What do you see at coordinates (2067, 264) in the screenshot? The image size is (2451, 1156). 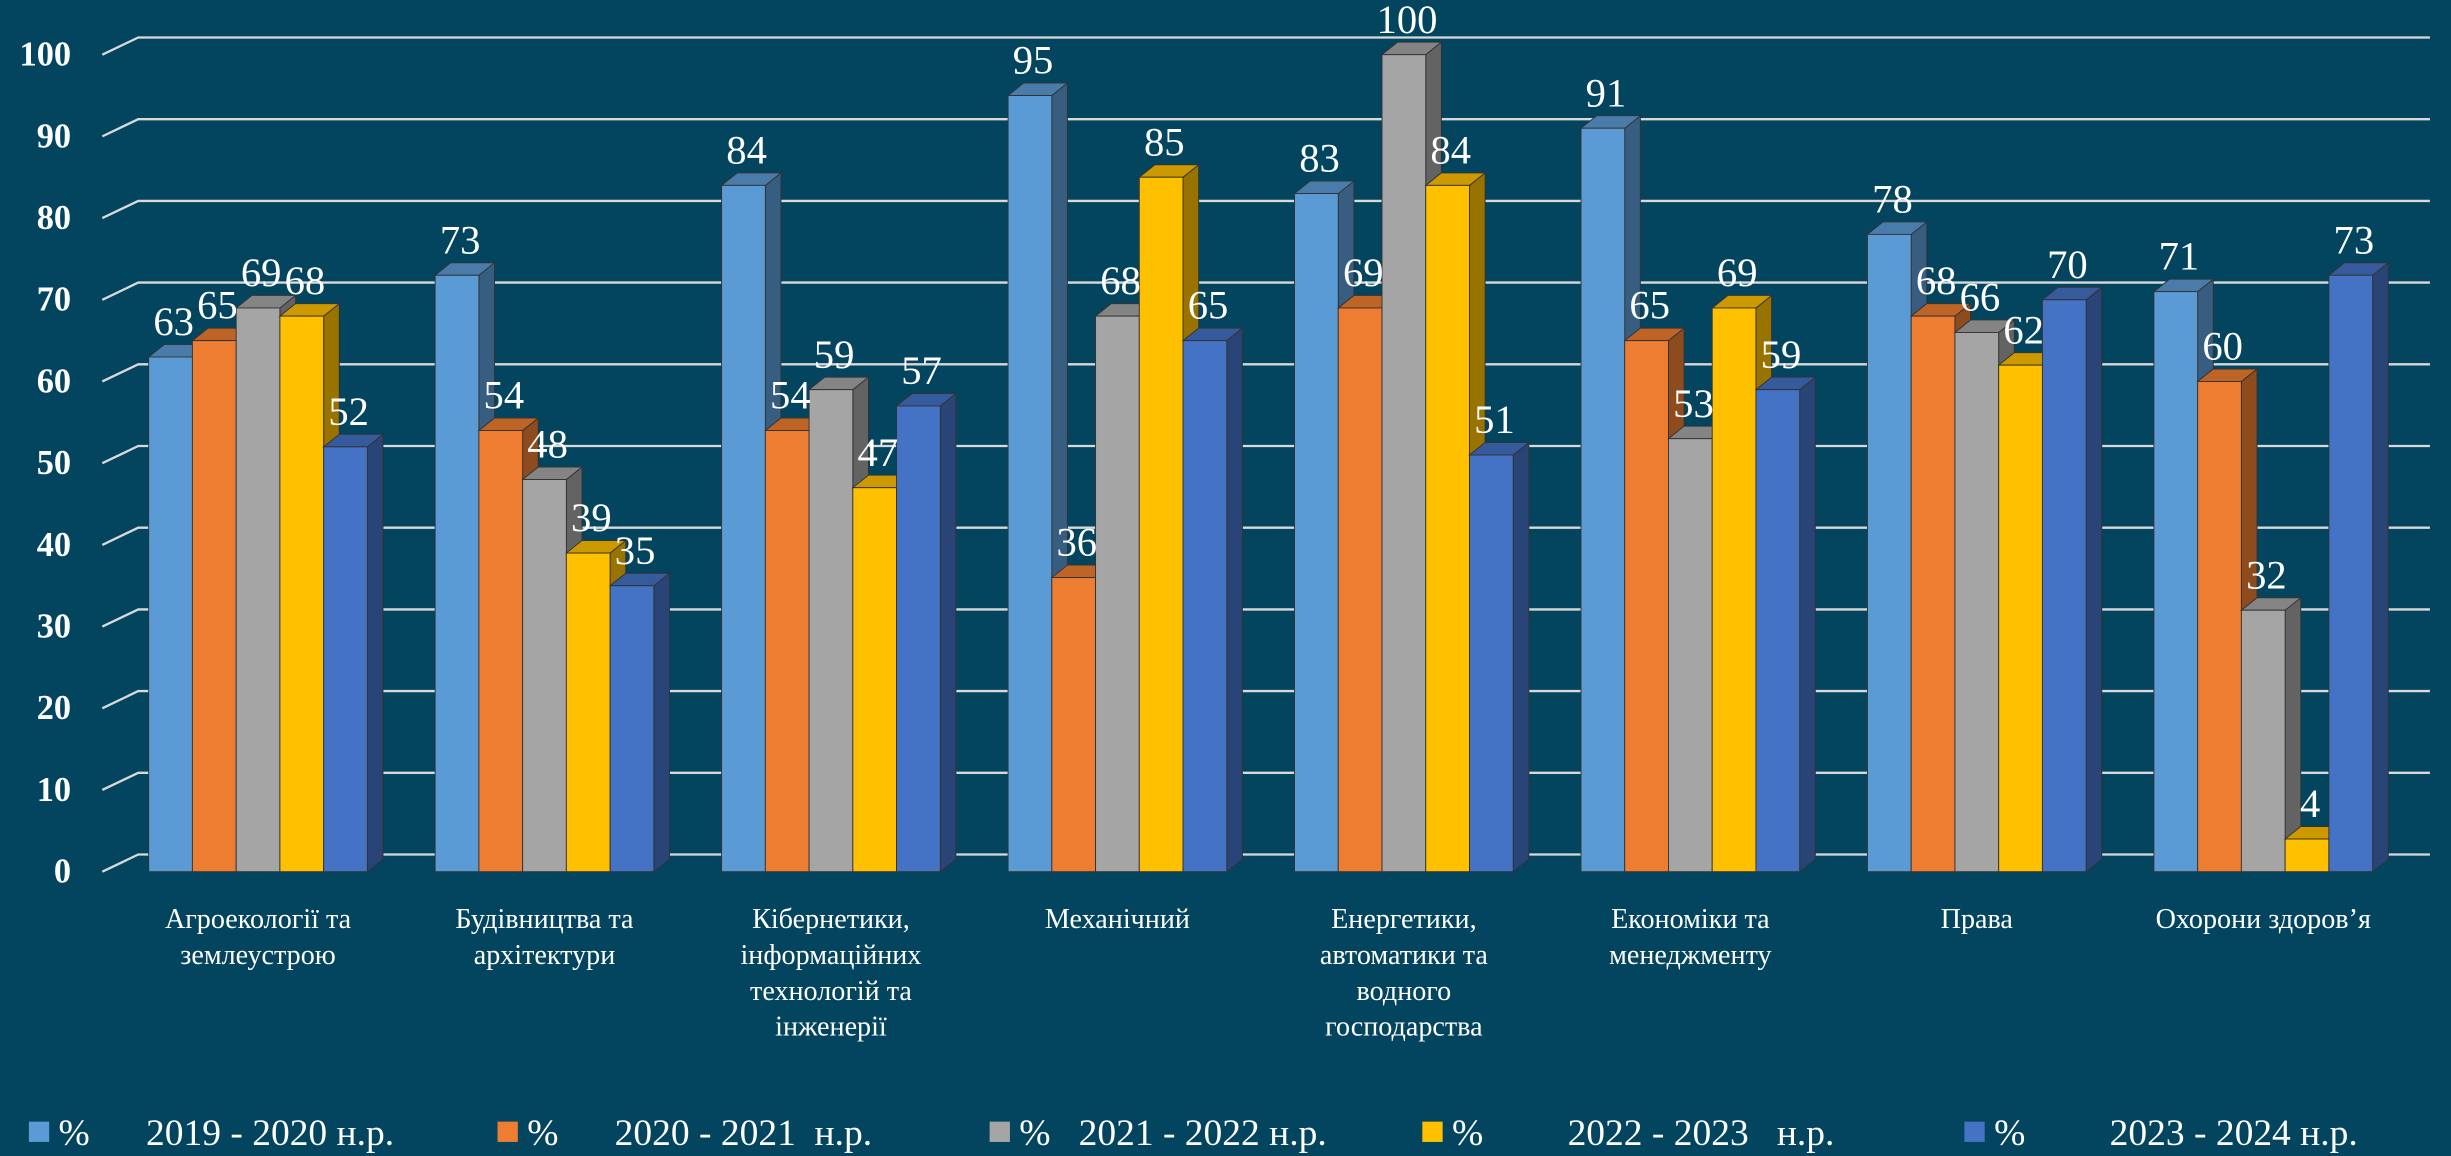 I see `data-label: 70` at bounding box center [2067, 264].